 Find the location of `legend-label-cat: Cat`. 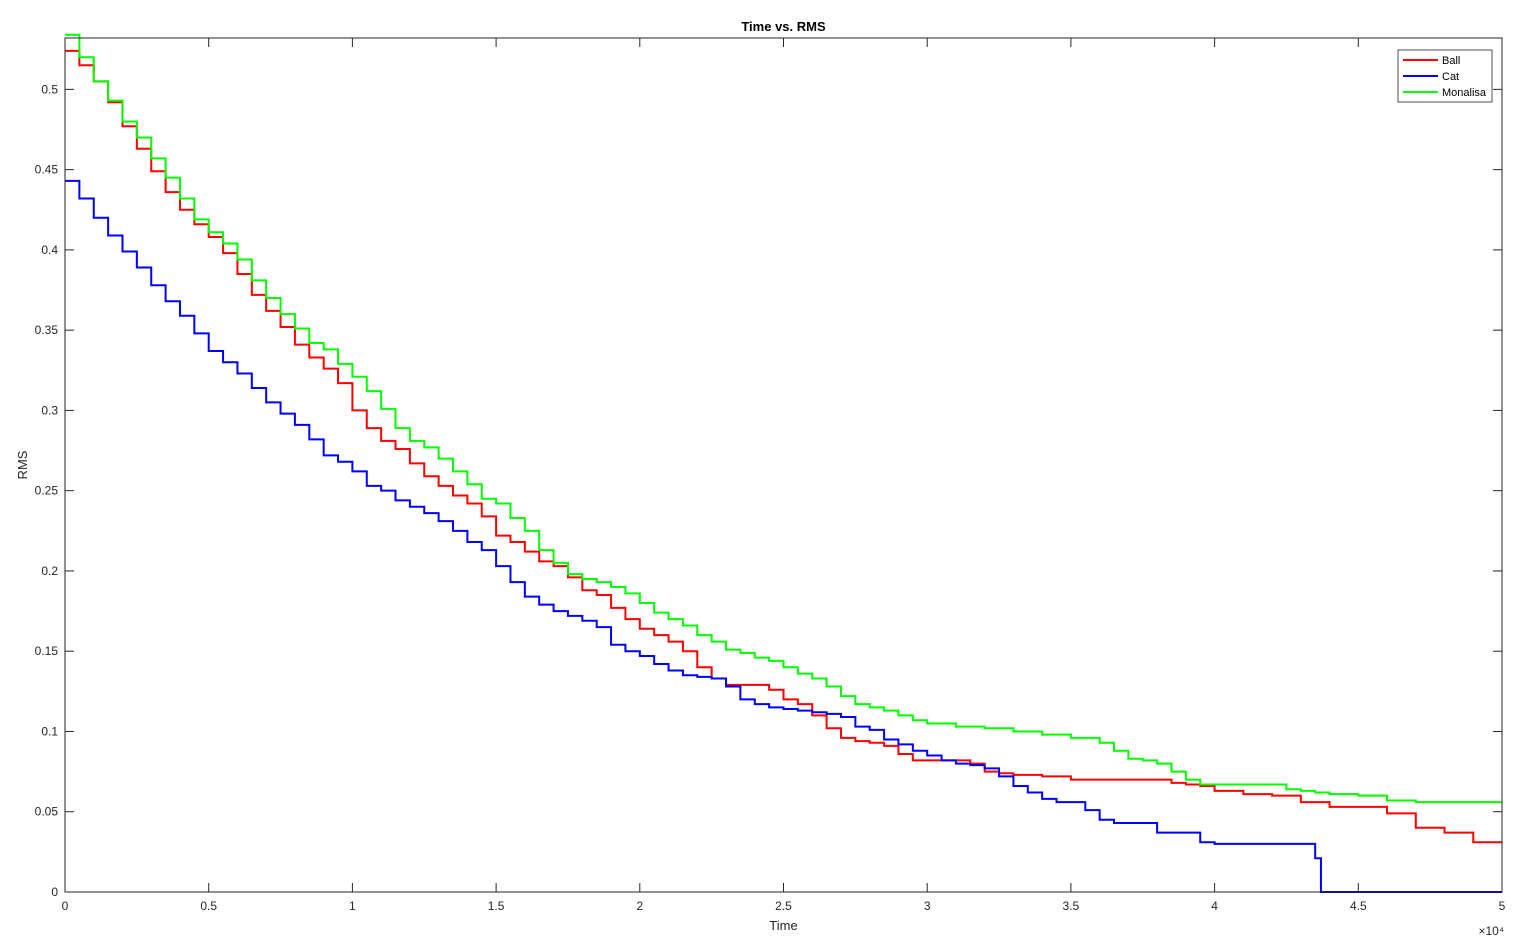

legend-label-cat: Cat is located at coordinates (1450, 77).